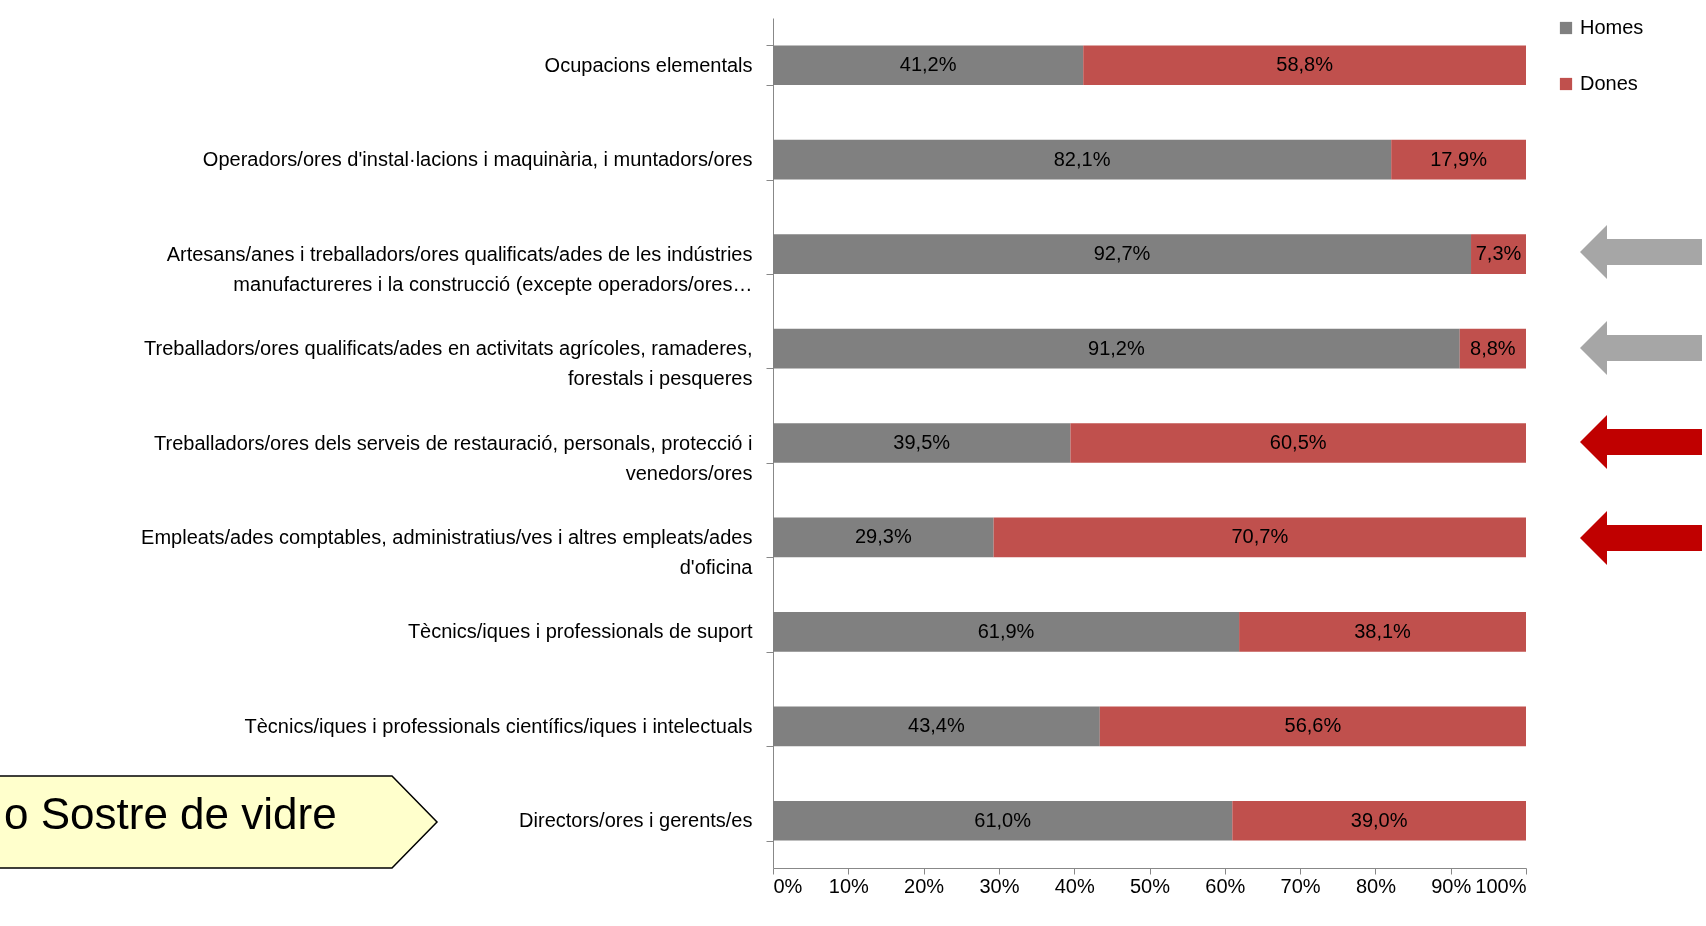 The height and width of the screenshot is (926, 1706). Describe the element at coordinates (1122, 253) in the screenshot. I see `data-label: 92,7%` at that location.